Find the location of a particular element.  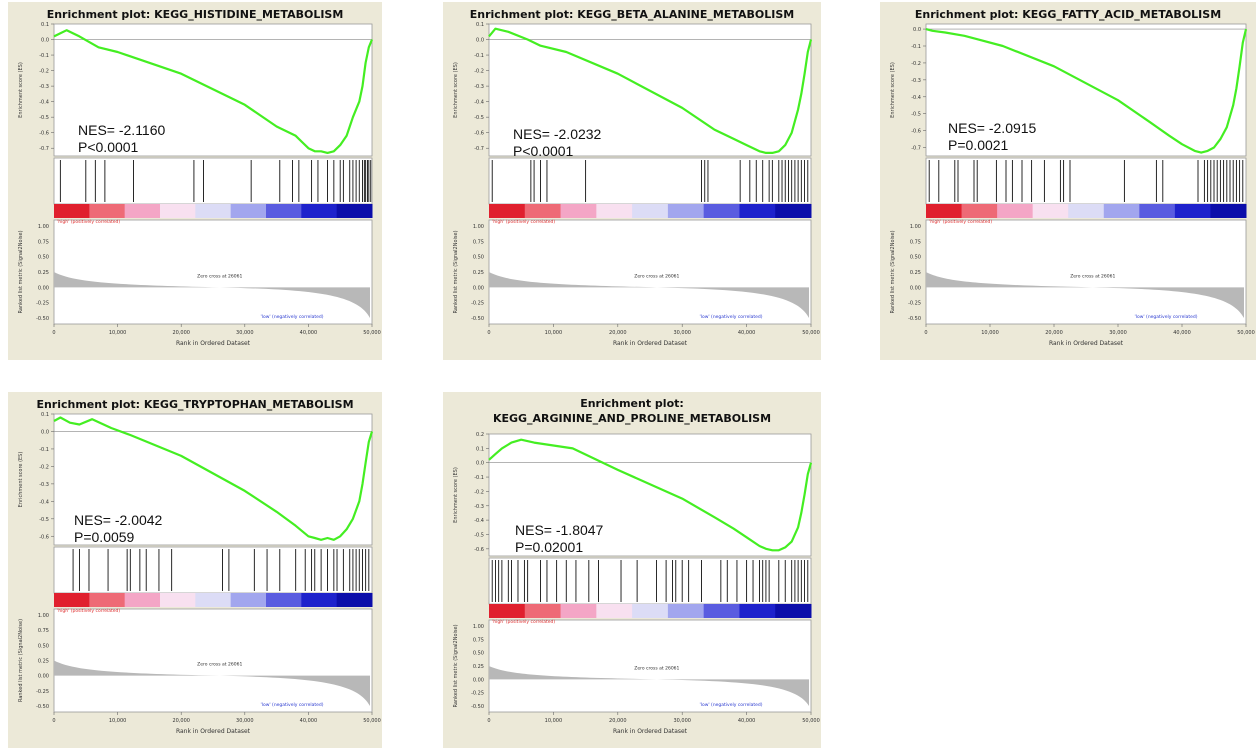

rank-tick-label: 1.00 is located at coordinates (43, 616).